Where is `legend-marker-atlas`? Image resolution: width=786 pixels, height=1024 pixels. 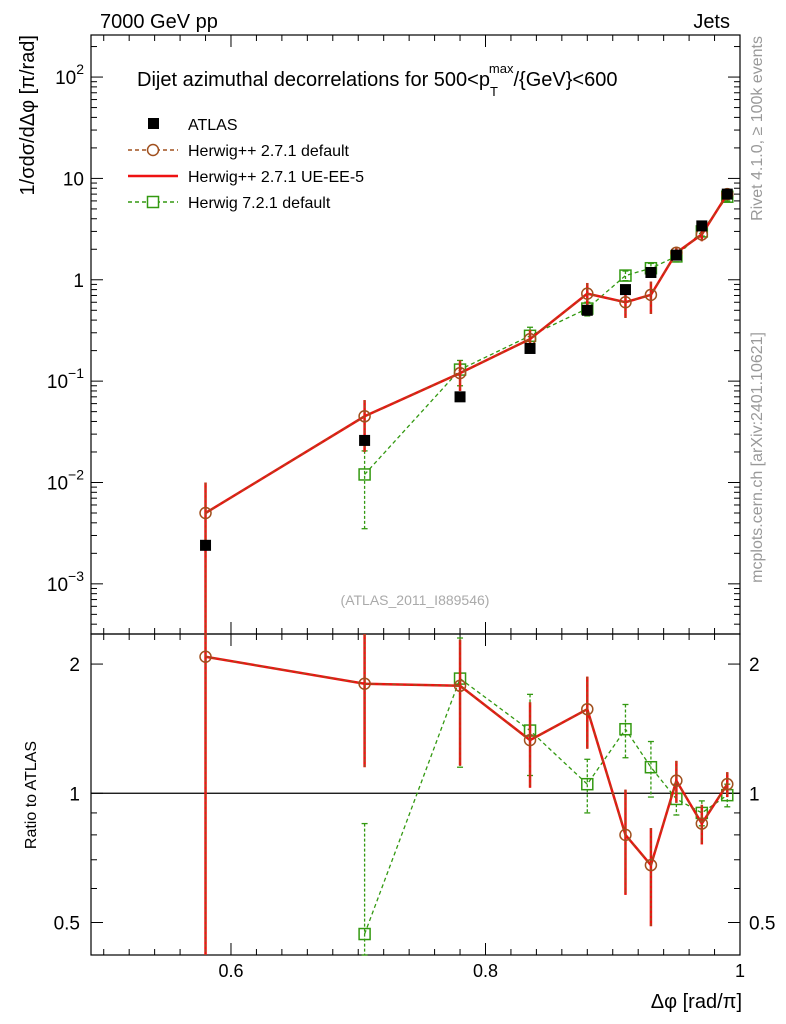 legend-marker-atlas is located at coordinates (153, 123).